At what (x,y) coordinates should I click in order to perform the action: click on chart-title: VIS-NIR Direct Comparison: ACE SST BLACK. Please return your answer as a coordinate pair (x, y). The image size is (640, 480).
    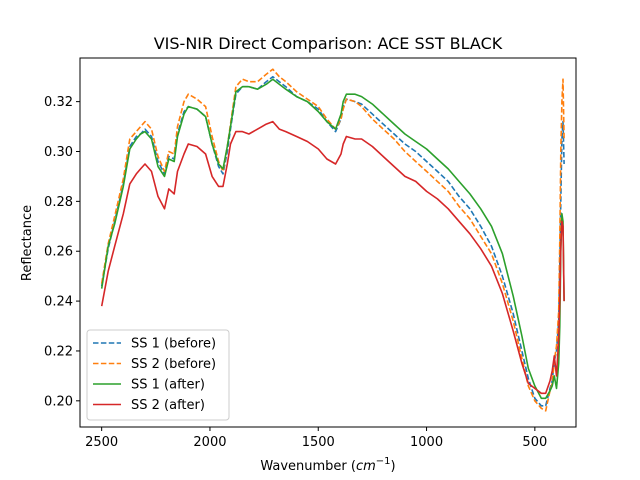
    Looking at the image, I should click on (328, 43).